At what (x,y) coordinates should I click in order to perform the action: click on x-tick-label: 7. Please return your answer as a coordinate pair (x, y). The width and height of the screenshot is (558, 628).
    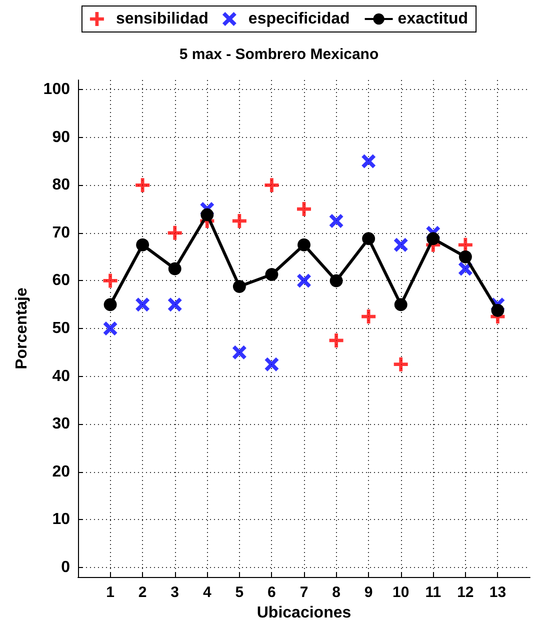
    Looking at the image, I should click on (304, 592).